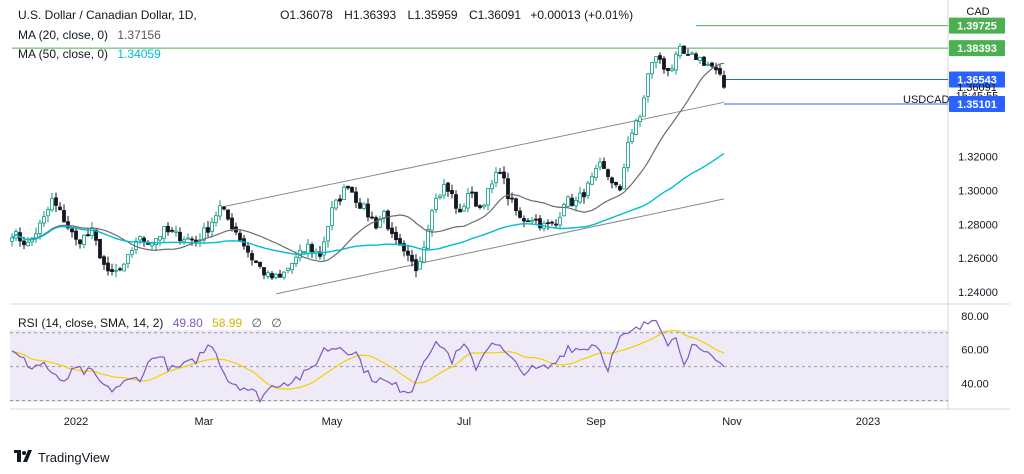  Describe the element at coordinates (500, 246) in the screenshot. I see `channel-lower-line` at that location.